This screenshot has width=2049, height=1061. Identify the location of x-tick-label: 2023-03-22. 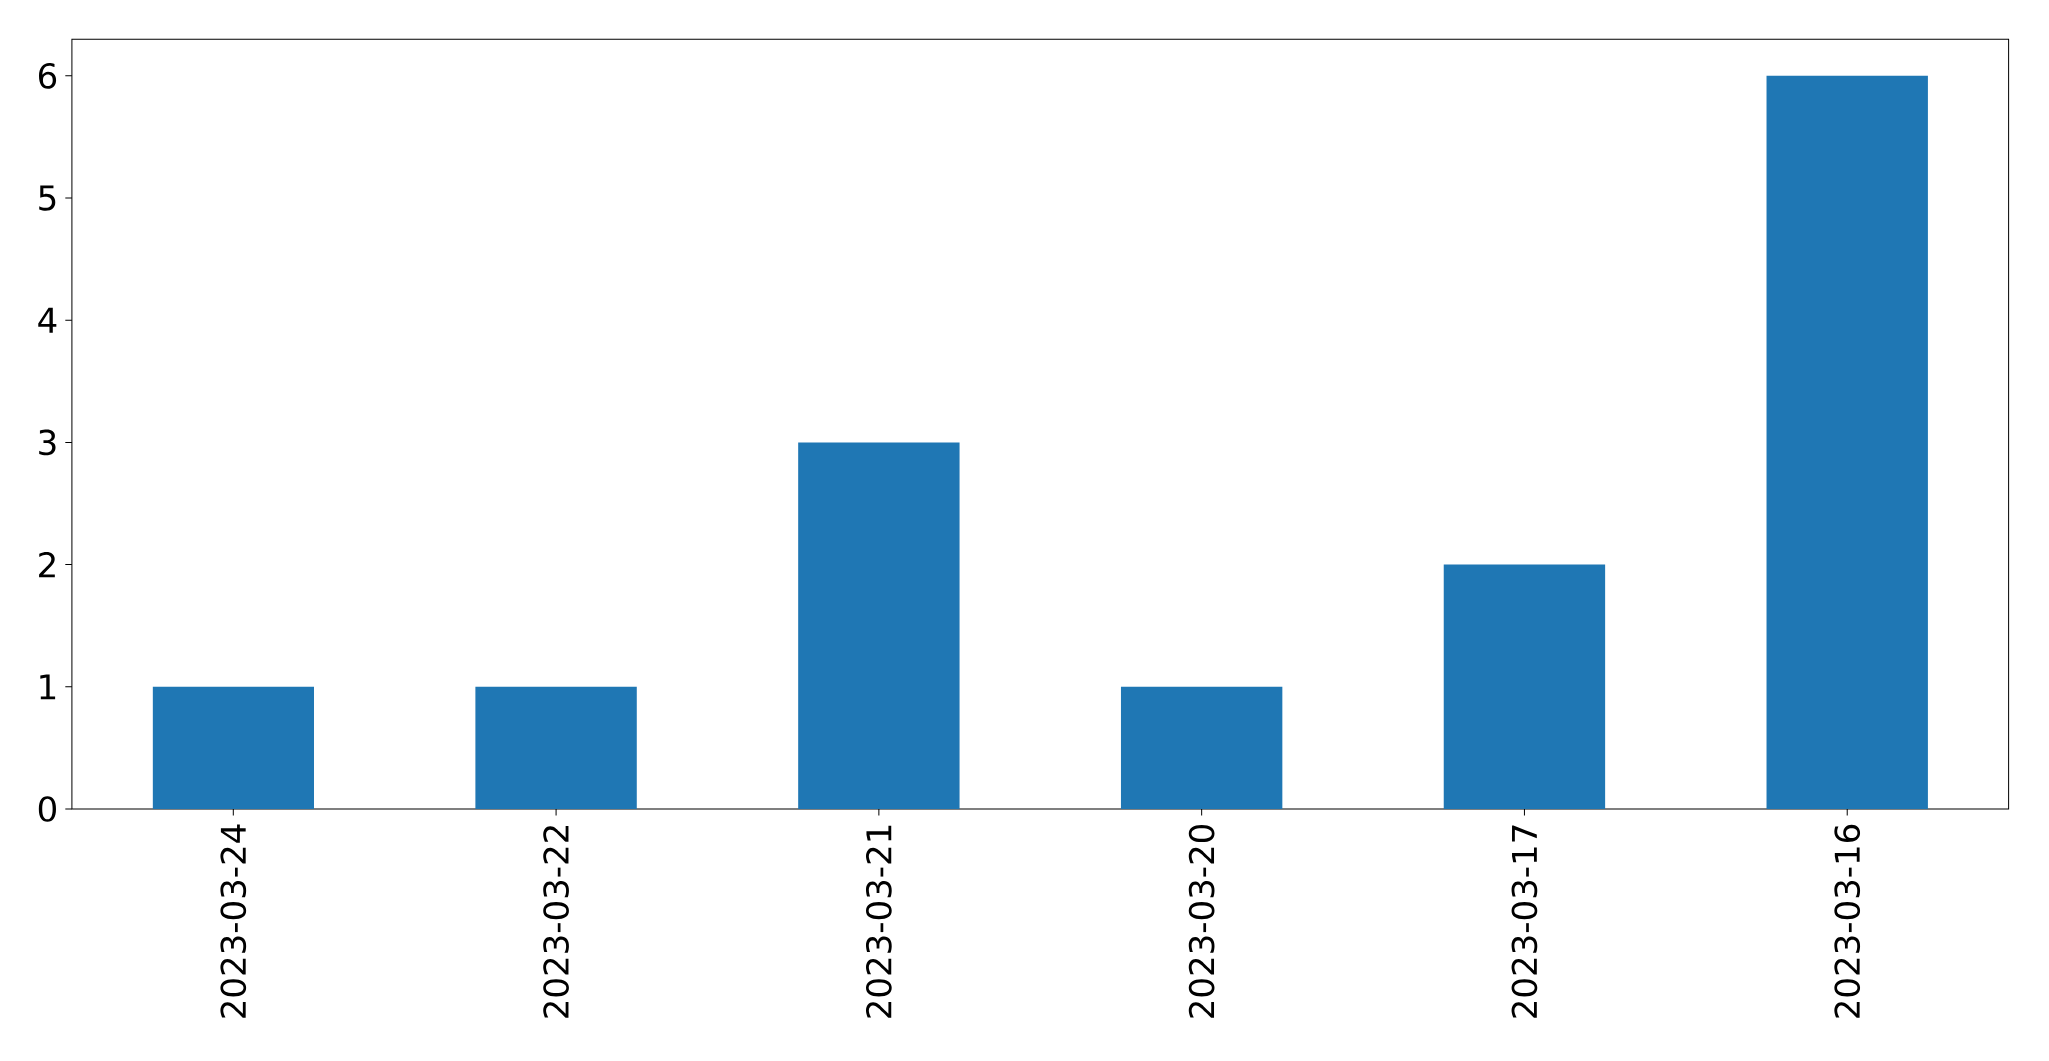
(556, 922).